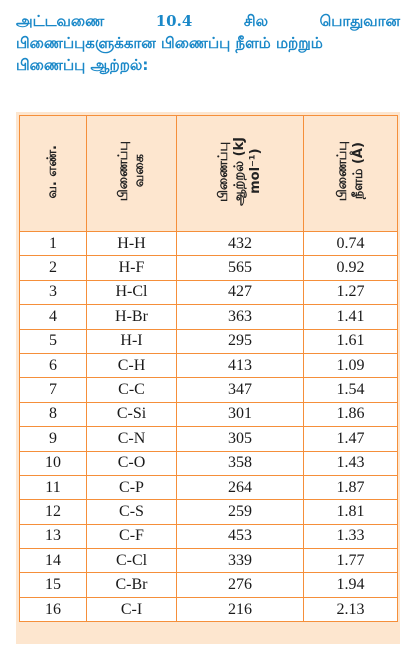 This screenshot has width=414, height=660. Describe the element at coordinates (240, 341) in the screenshot. I see `cell-bond-energy: 295` at that location.